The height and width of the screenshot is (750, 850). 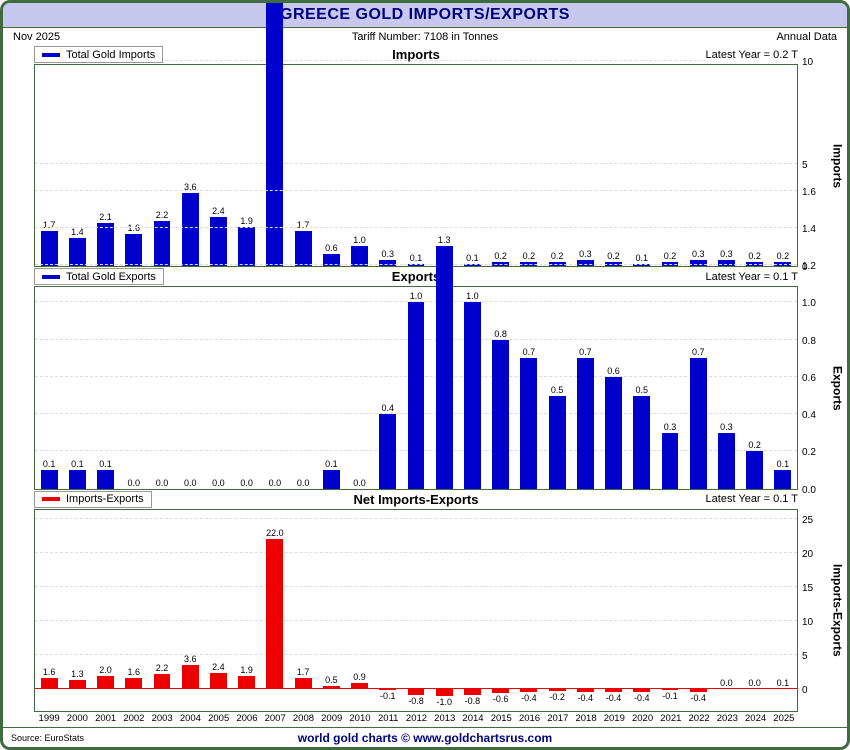 I want to click on latest-year-label: Latest Year = 0.2 T, so click(x=751, y=54).